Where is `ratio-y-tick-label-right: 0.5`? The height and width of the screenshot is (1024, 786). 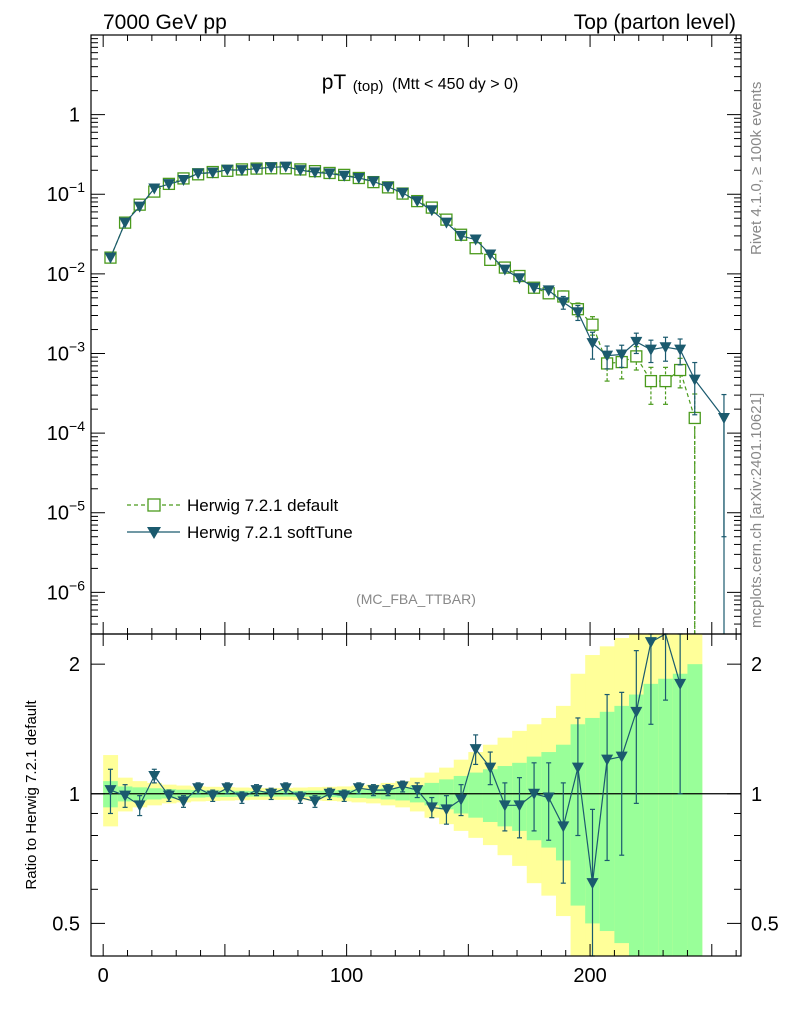 ratio-y-tick-label-right: 0.5 is located at coordinates (765, 924).